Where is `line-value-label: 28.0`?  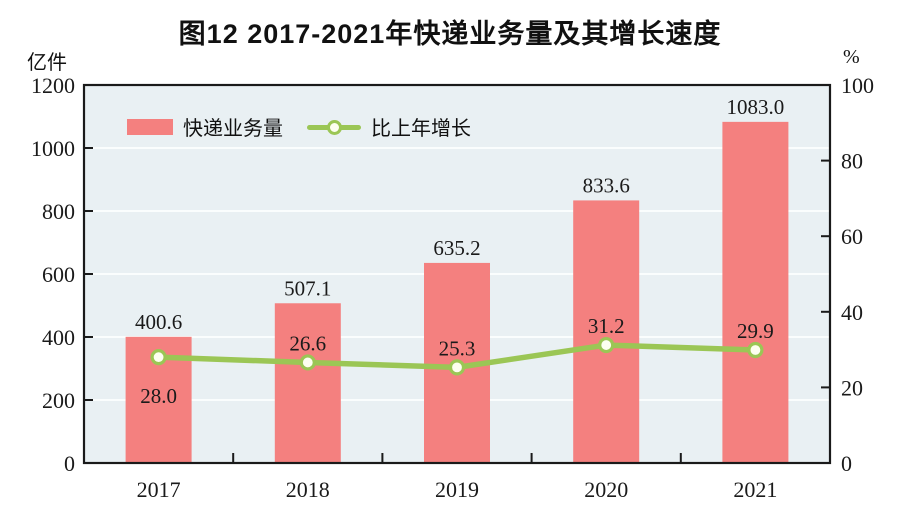
line-value-label: 28.0 is located at coordinates (158, 396).